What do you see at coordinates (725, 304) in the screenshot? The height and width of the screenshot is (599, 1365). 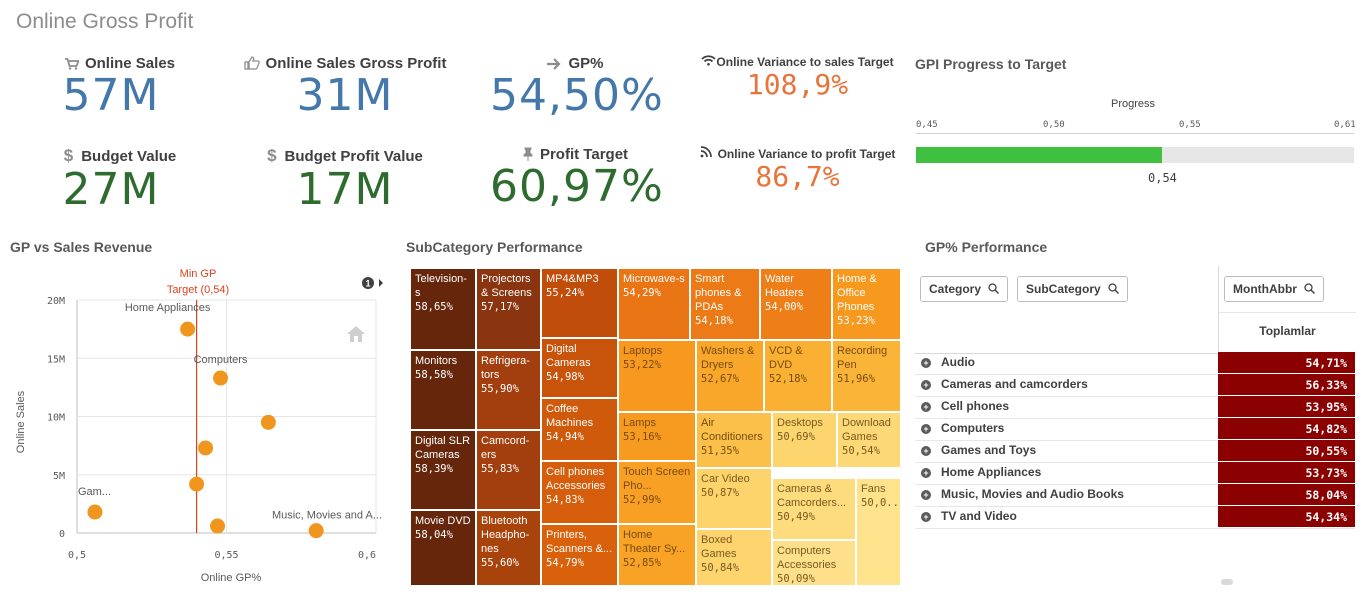 I see `treemap-cell: Smart phones & PDAs 54,18%` at bounding box center [725, 304].